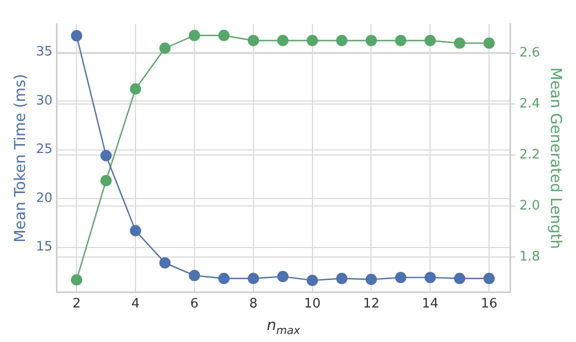 This screenshot has width=576, height=342. Describe the element at coordinates (19, 158) in the screenshot. I see `y-axis-title: Mean Token Time (ms)` at that location.